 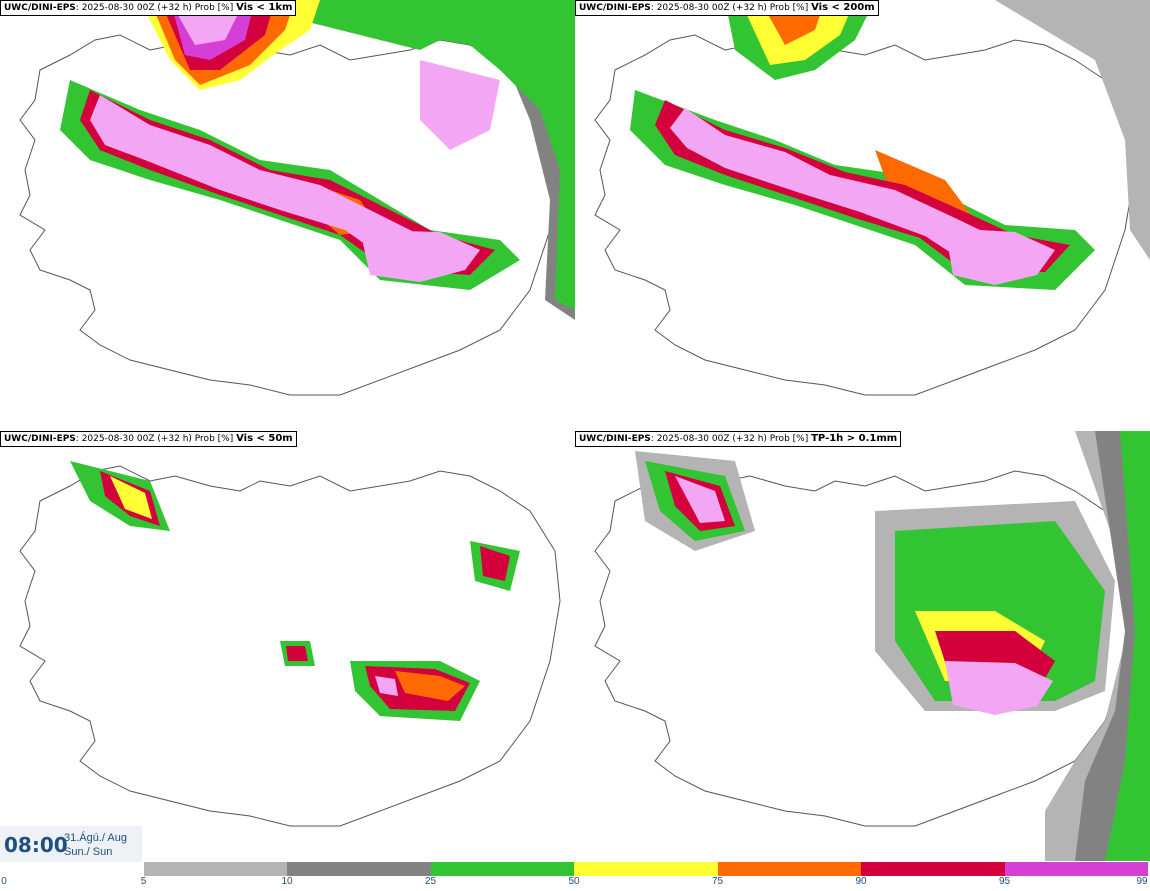 What do you see at coordinates (1072, 130) in the screenshot?
I see `gray-field` at bounding box center [1072, 130].